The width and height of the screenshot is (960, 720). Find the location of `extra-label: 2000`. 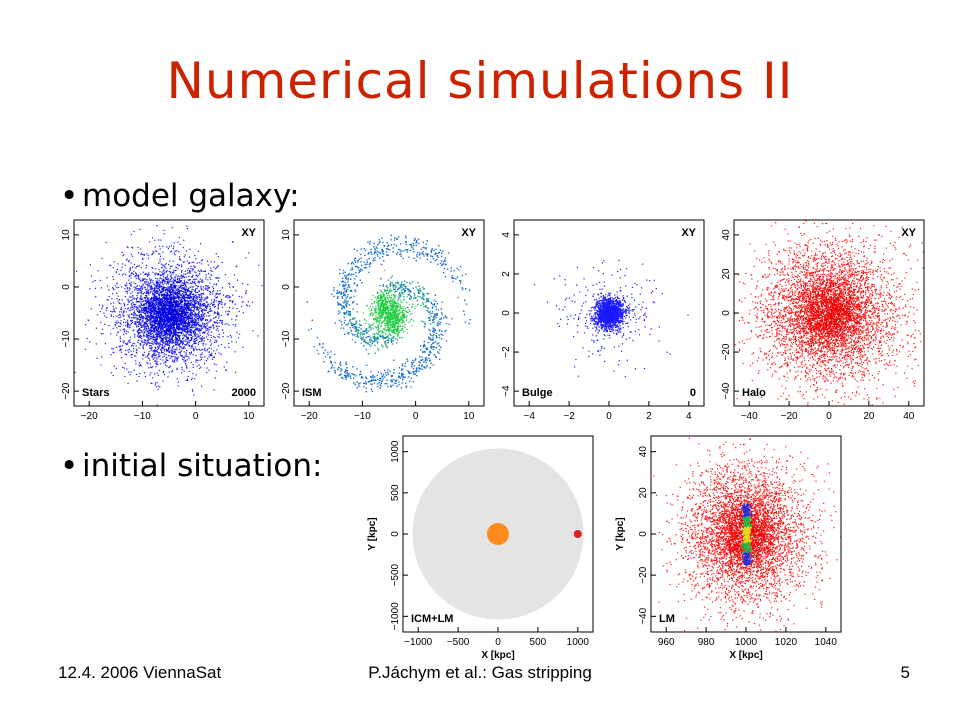

extra-label: 2000 is located at coordinates (244, 393).